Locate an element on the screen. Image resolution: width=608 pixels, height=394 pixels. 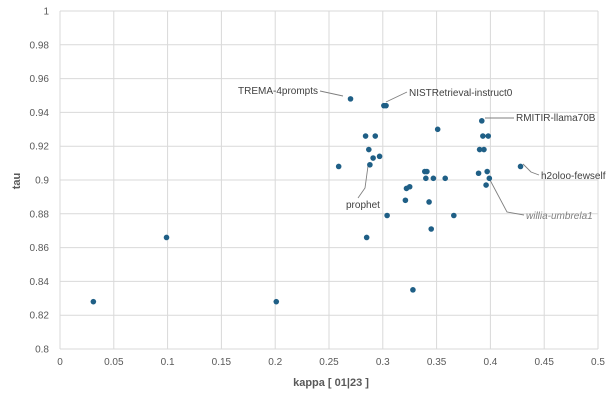
x-tick-label: 0.4 is located at coordinates (490, 362).